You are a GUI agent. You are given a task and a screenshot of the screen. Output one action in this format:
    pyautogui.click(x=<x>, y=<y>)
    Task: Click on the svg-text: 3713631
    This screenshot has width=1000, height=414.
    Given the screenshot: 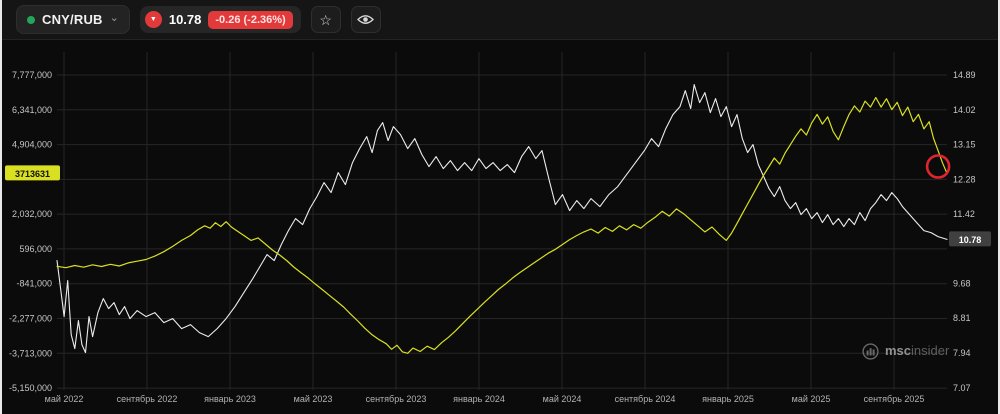 What is the action you would take?
    pyautogui.click(x=32, y=174)
    